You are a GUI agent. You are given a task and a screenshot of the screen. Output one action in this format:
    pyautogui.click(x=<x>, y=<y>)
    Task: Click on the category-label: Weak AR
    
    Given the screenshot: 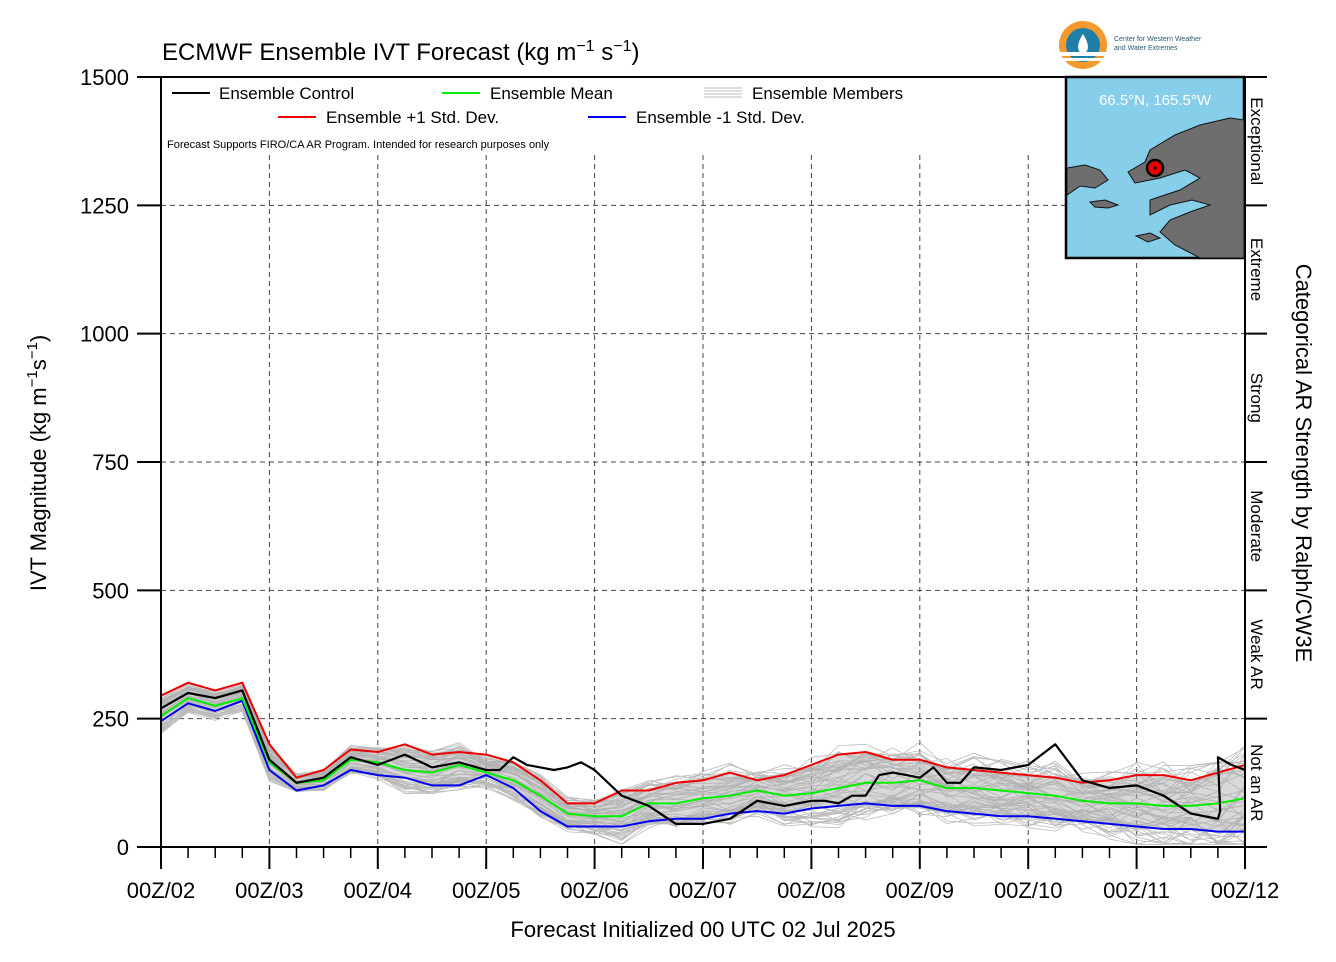 What is the action you would take?
    pyautogui.click(x=1256, y=654)
    